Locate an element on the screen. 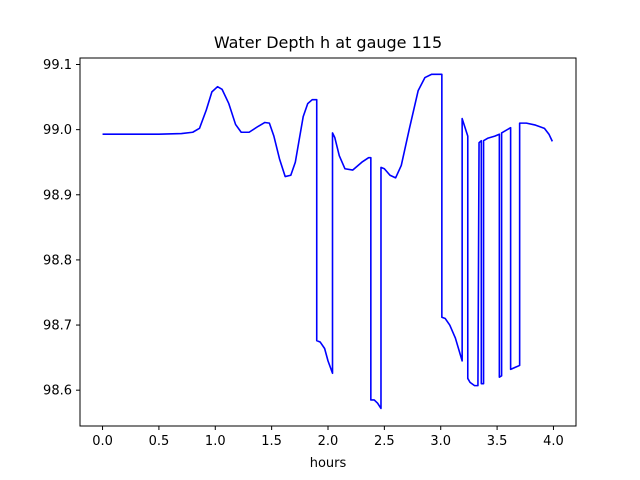 The height and width of the screenshot is (480, 640). y-tick-label: 98.6 is located at coordinates (57, 391).